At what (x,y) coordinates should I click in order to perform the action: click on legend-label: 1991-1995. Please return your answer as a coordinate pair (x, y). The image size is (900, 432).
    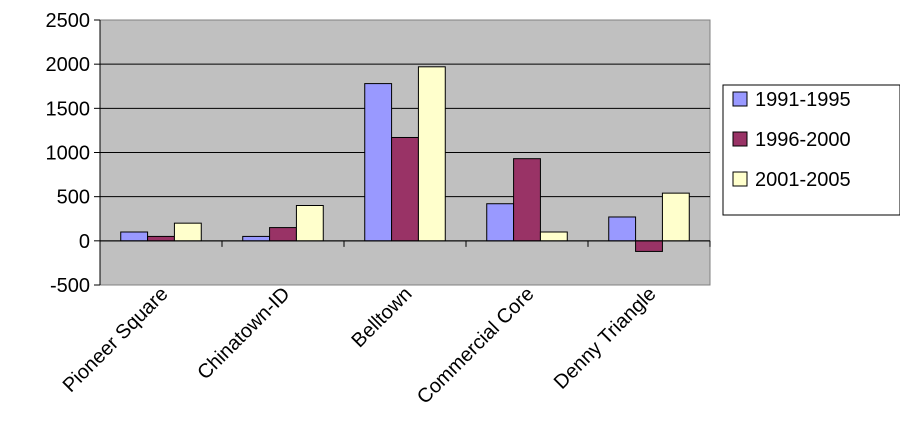
    Looking at the image, I should click on (803, 100).